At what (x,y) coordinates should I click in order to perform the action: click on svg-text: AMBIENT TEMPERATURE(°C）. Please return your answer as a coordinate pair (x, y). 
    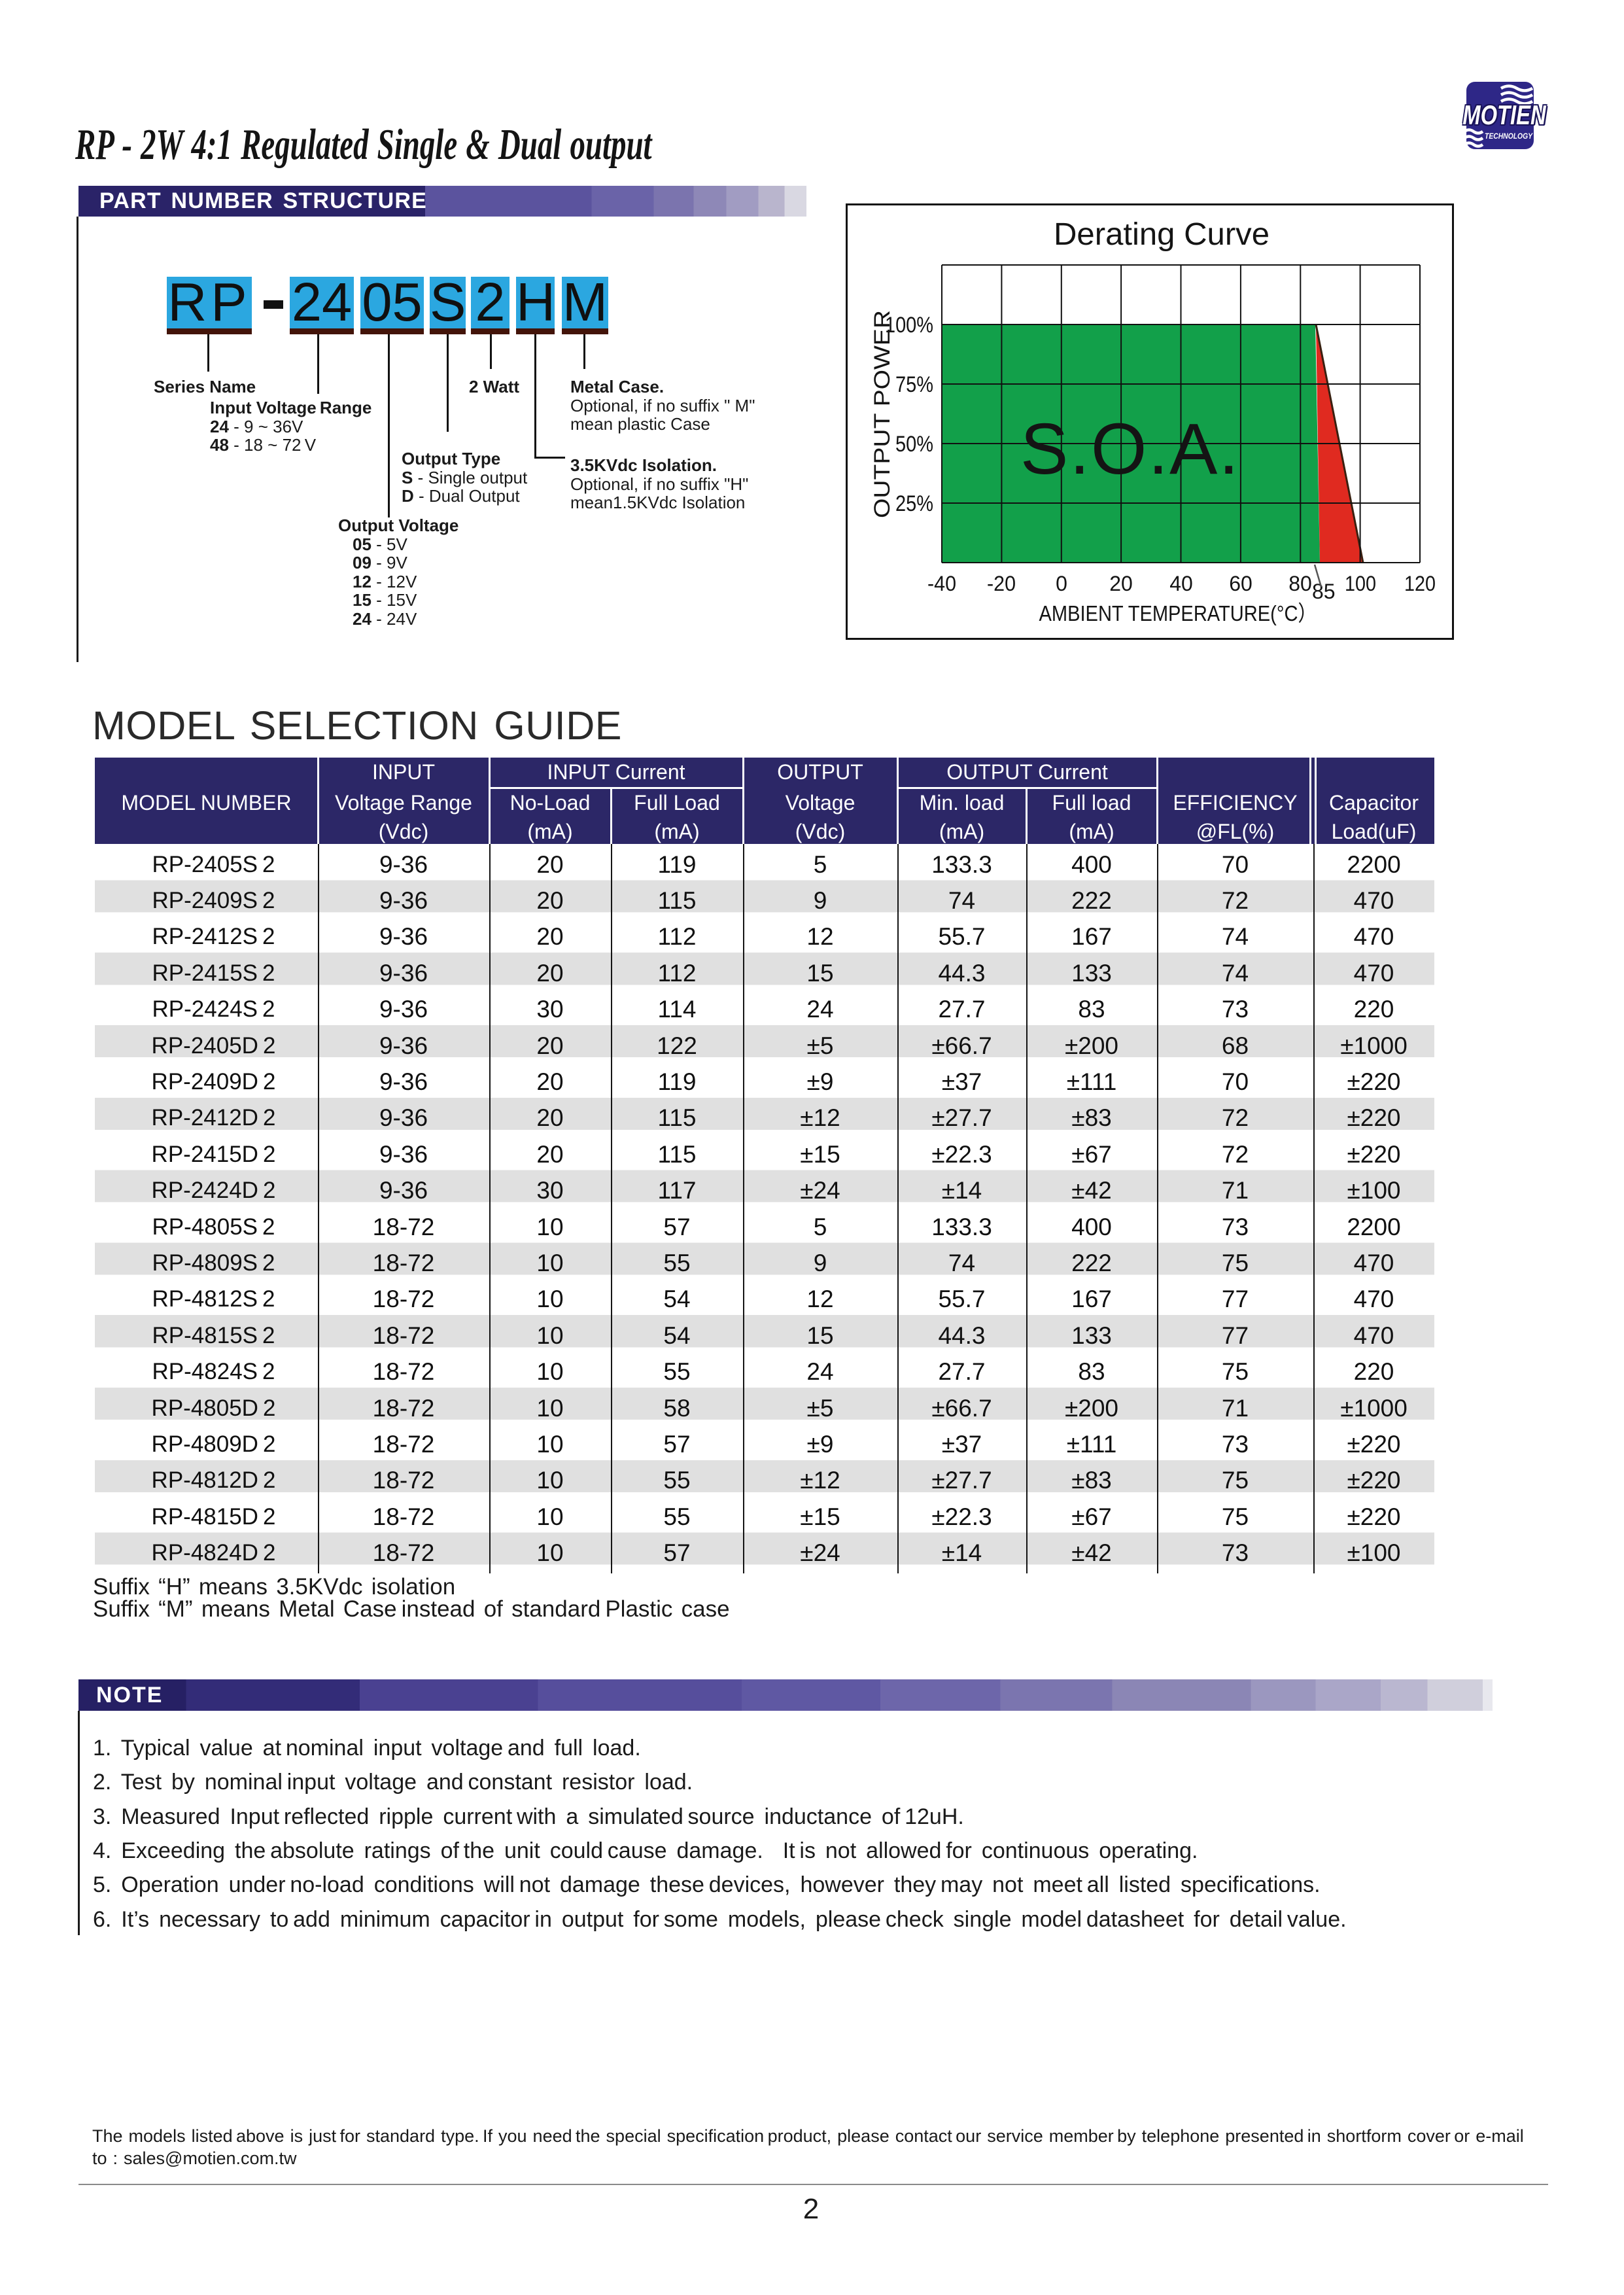
    Looking at the image, I should click on (1178, 613).